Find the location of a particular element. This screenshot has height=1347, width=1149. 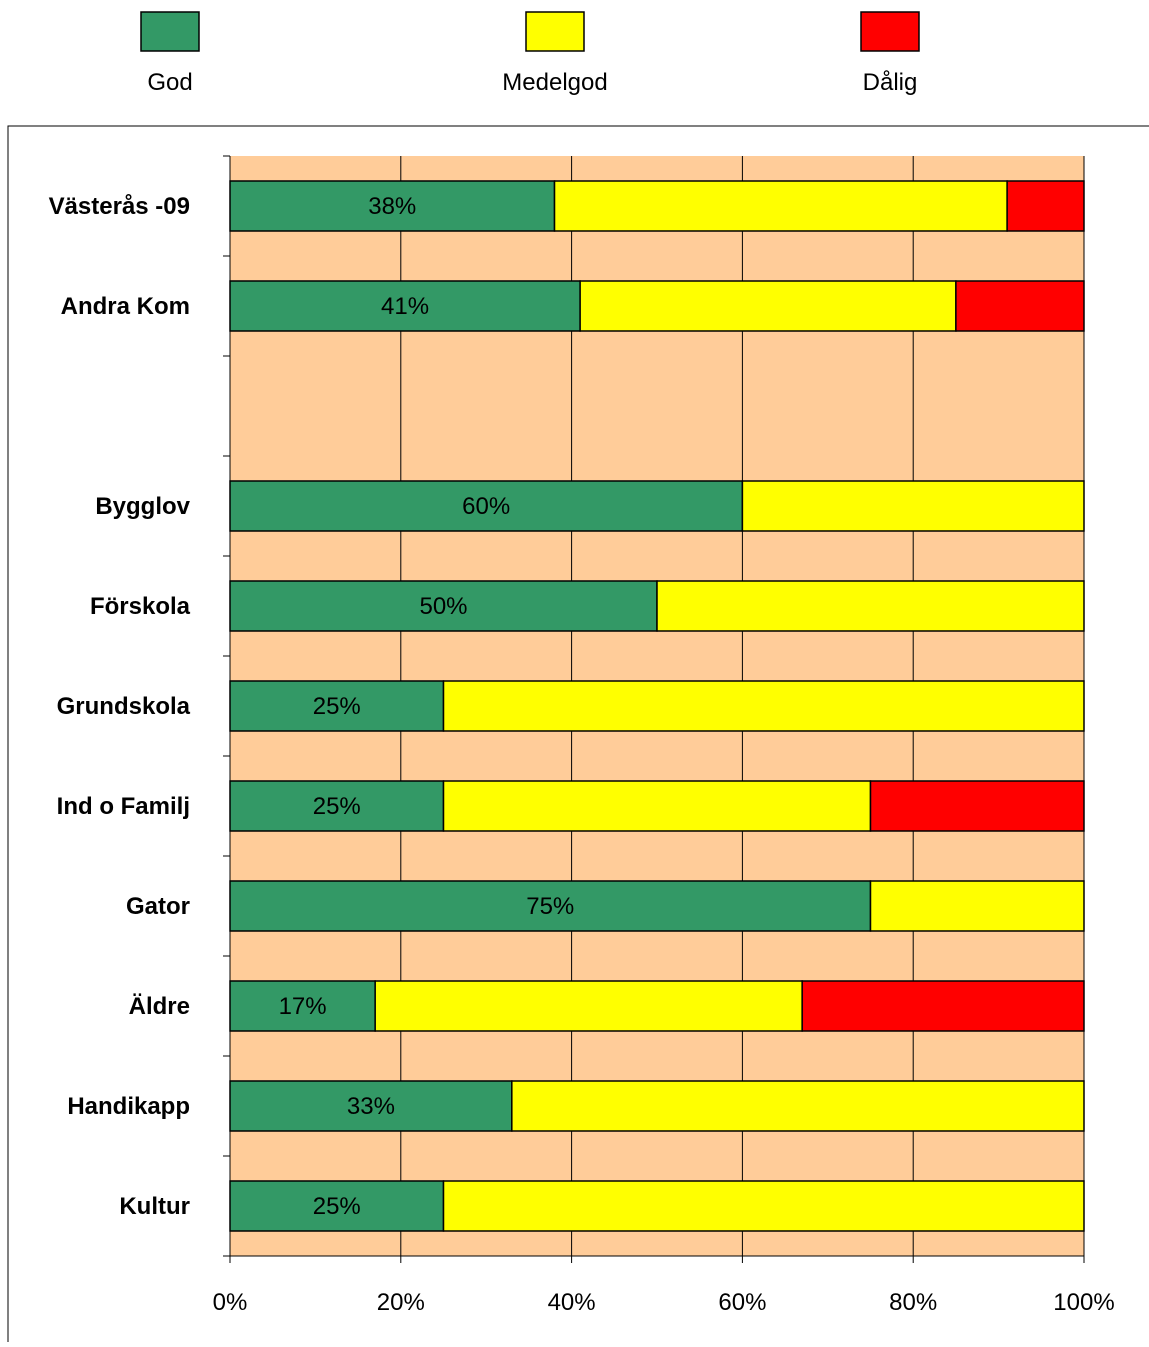

data-label: 38% is located at coordinates (392, 206).